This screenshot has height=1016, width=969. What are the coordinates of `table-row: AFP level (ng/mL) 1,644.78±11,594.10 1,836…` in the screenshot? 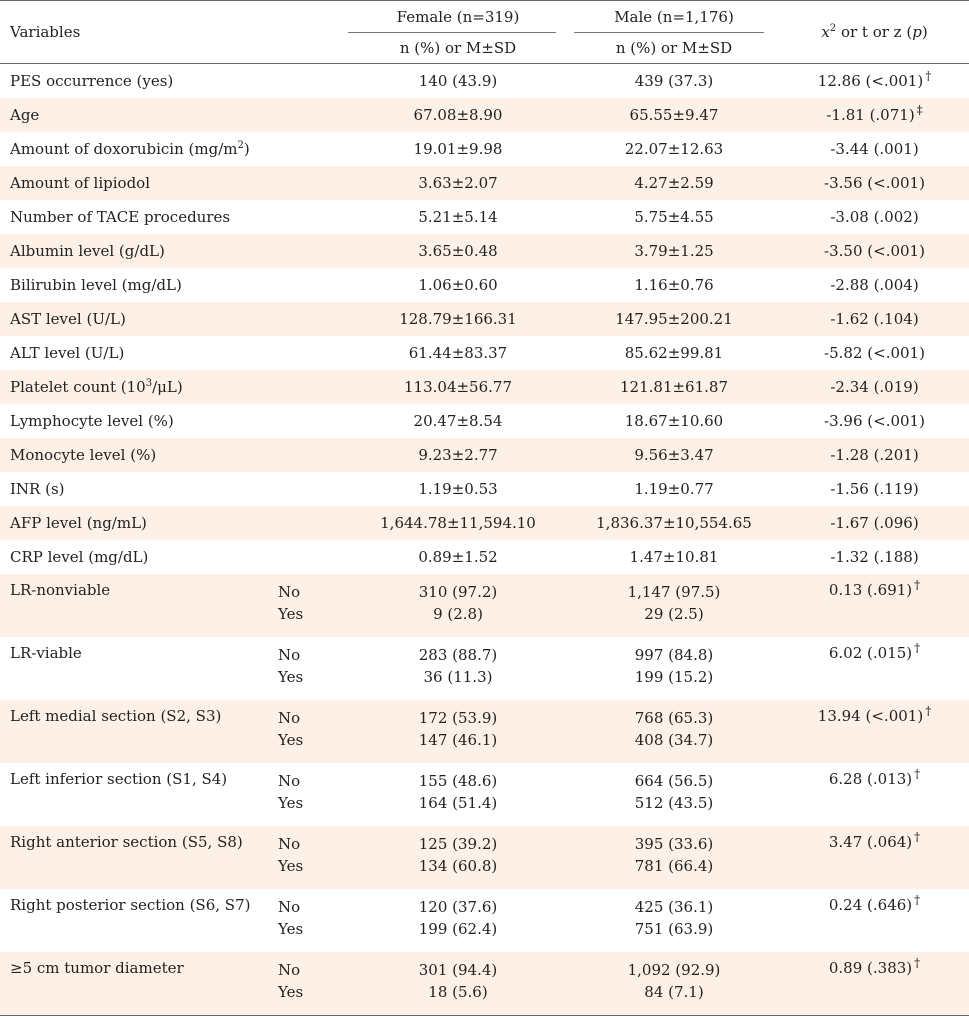 It's located at (484, 523).